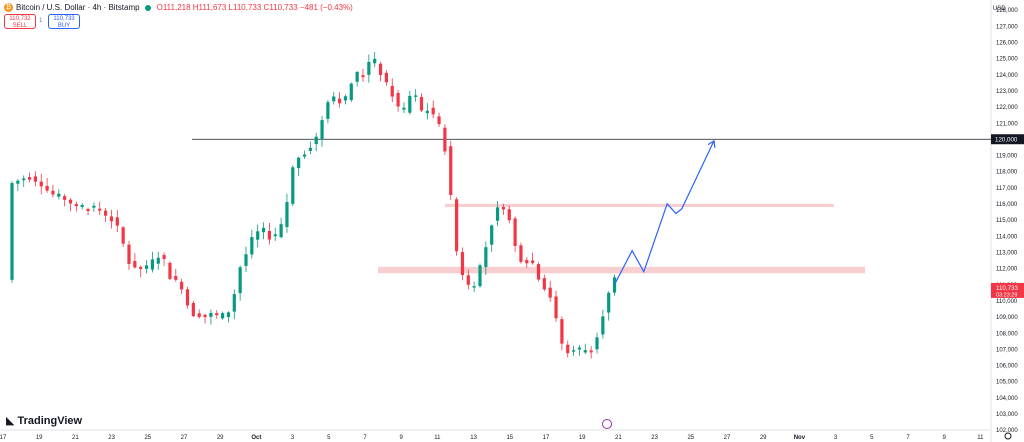  I want to click on symbol-title: Bitcoin / U.S. Dollar · 4h · Bitstamp, so click(78, 7).